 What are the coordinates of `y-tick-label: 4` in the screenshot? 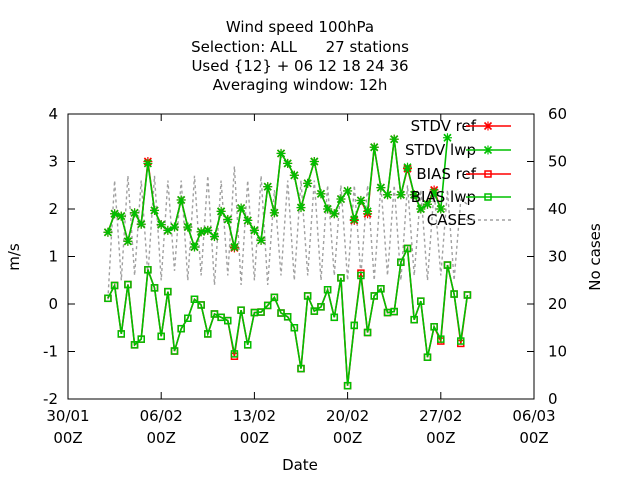 It's located at (53, 114).